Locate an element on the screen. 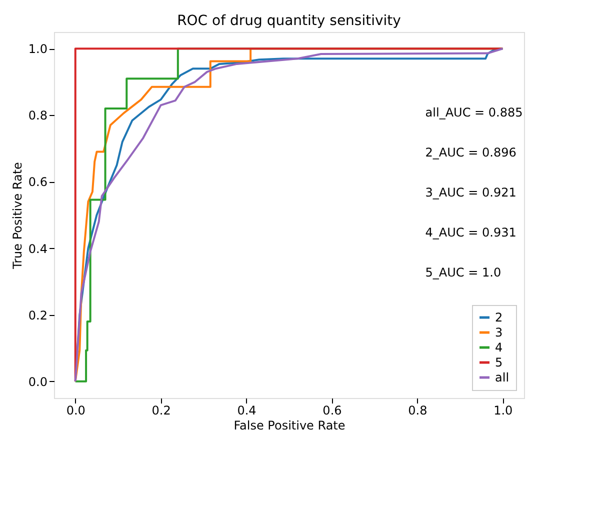 Image resolution: width=608 pixels, height=520 pixels. x-axis-title: False Positive Rate is located at coordinates (290, 425).